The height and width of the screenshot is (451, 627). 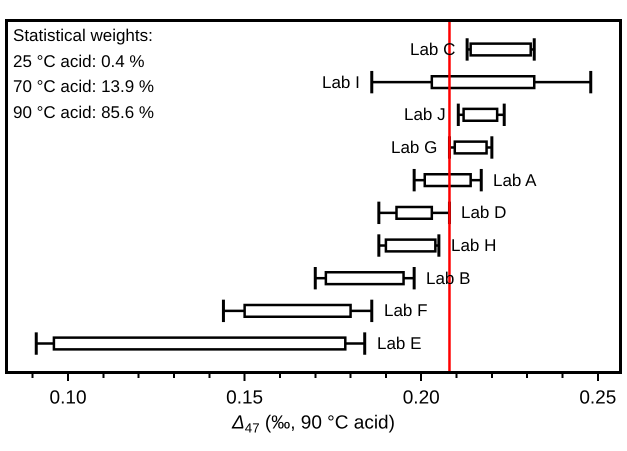 I want to click on annotation: 90 °C acid: 85.6 %, so click(x=83, y=112).